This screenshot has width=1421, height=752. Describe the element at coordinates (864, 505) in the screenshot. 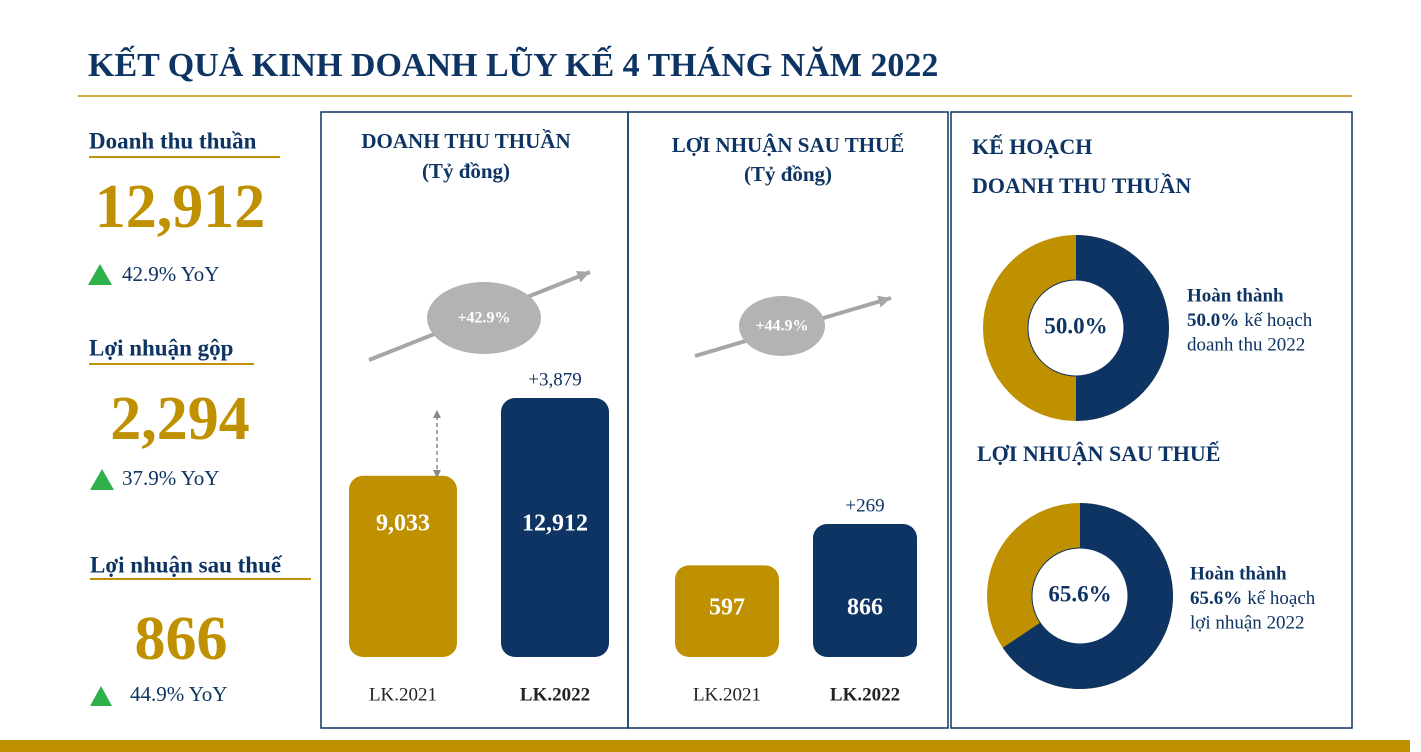

I see `increase-label: +269` at that location.